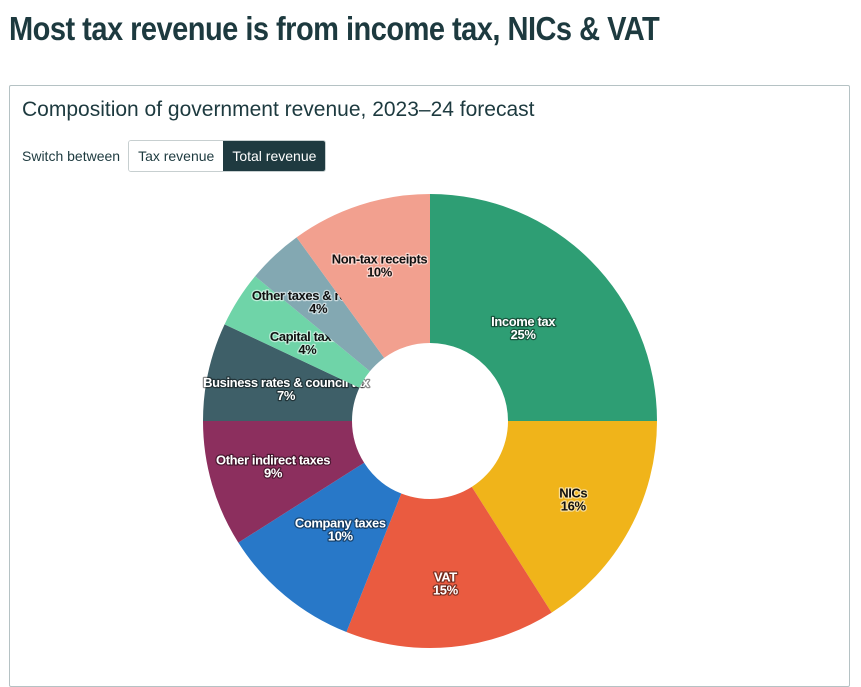 This screenshot has width=861, height=687. I want to click on slice-income-tax, so click(543, 307).